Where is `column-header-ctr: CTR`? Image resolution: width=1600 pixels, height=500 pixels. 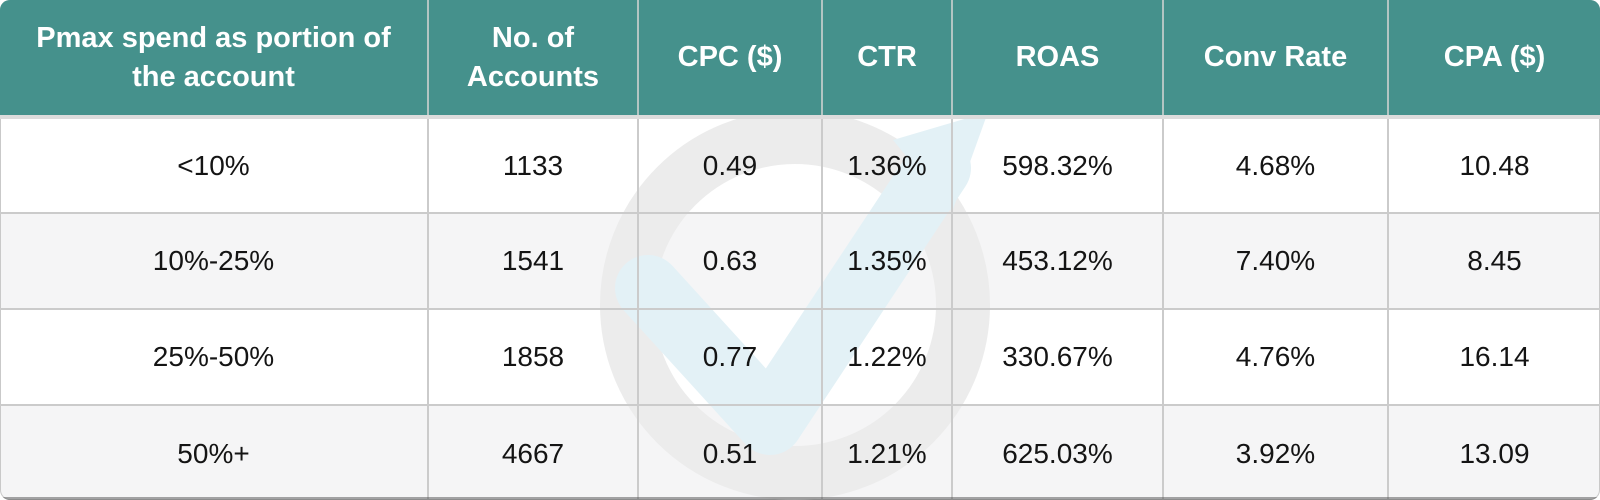 column-header-ctr: CTR is located at coordinates (887, 59).